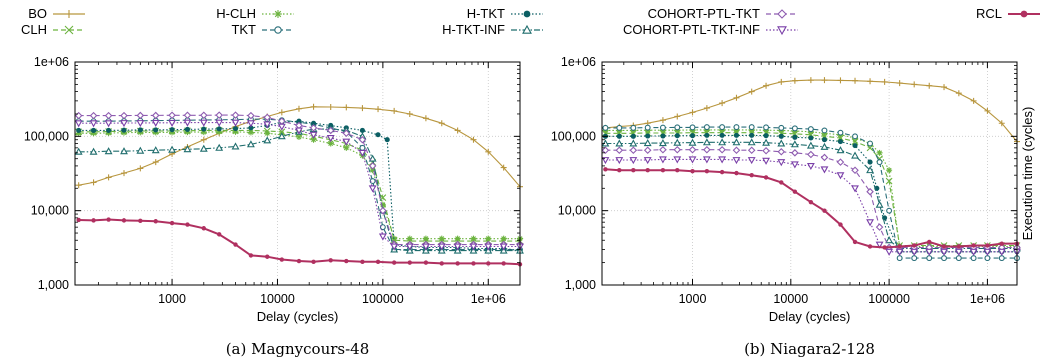  I want to click on legend-marker-open-circle-icon, so click(278, 30).